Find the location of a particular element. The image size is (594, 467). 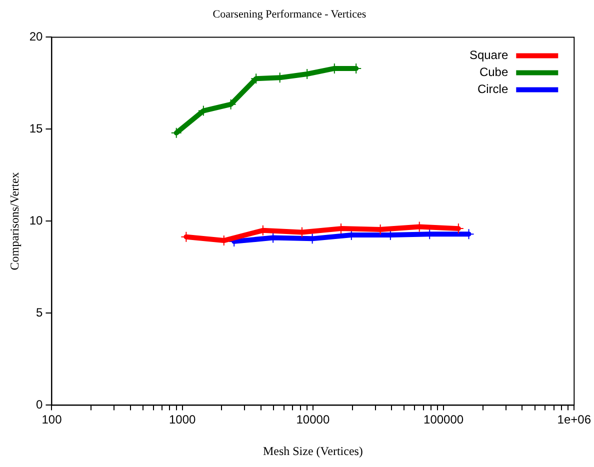

x-tick-label: 100 is located at coordinates (52, 419).